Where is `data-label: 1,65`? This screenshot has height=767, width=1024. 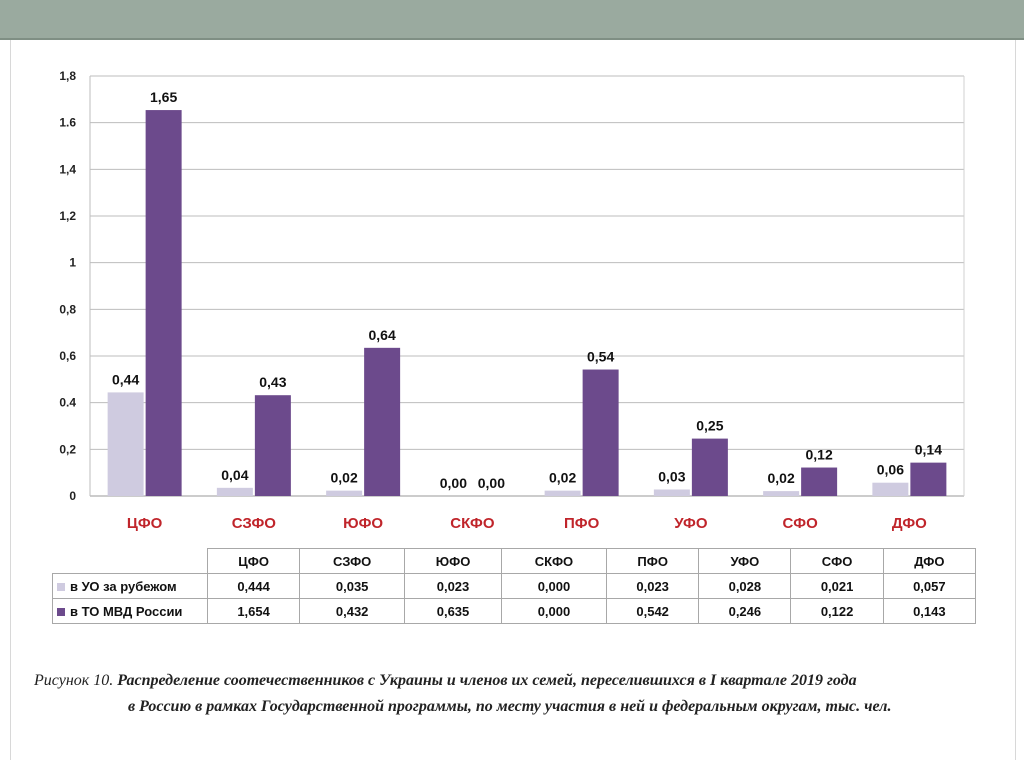 data-label: 1,65 is located at coordinates (163, 97).